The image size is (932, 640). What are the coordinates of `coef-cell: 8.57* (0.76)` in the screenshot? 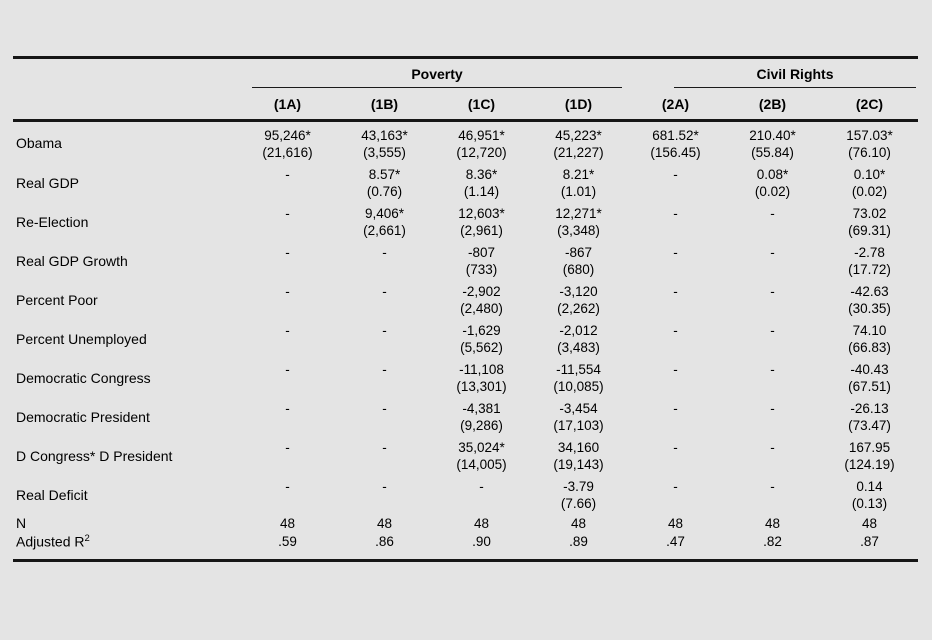 It's located at (384, 182).